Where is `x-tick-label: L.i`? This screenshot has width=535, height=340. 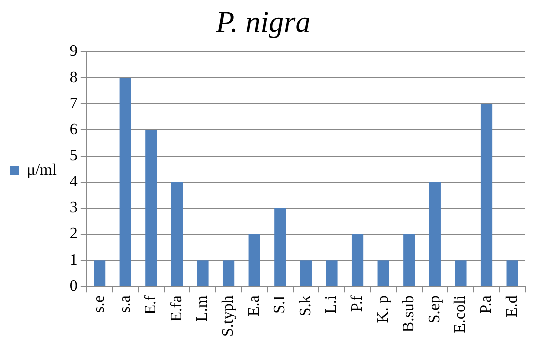
x-tick-label: L.i is located at coordinates (331, 304).